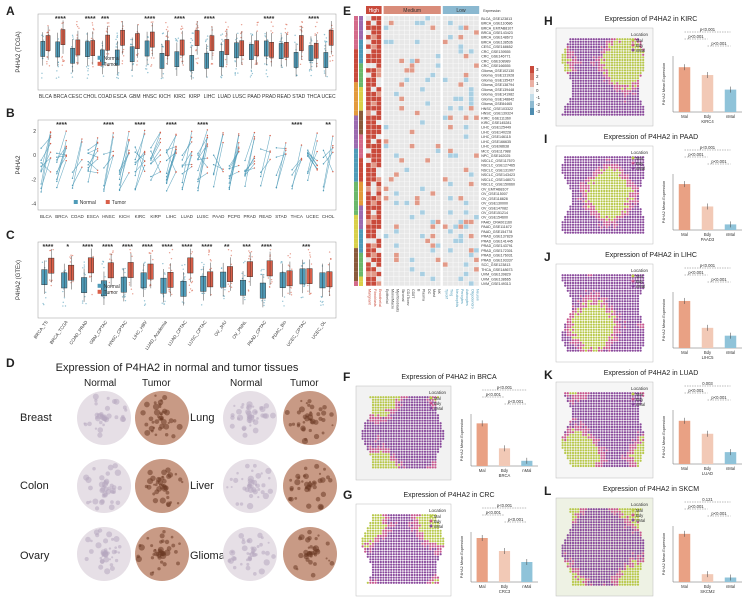 This screenshot has height=602, width=752. I want to click on cell-type-label: Myofibroblasts, so click(398, 300).